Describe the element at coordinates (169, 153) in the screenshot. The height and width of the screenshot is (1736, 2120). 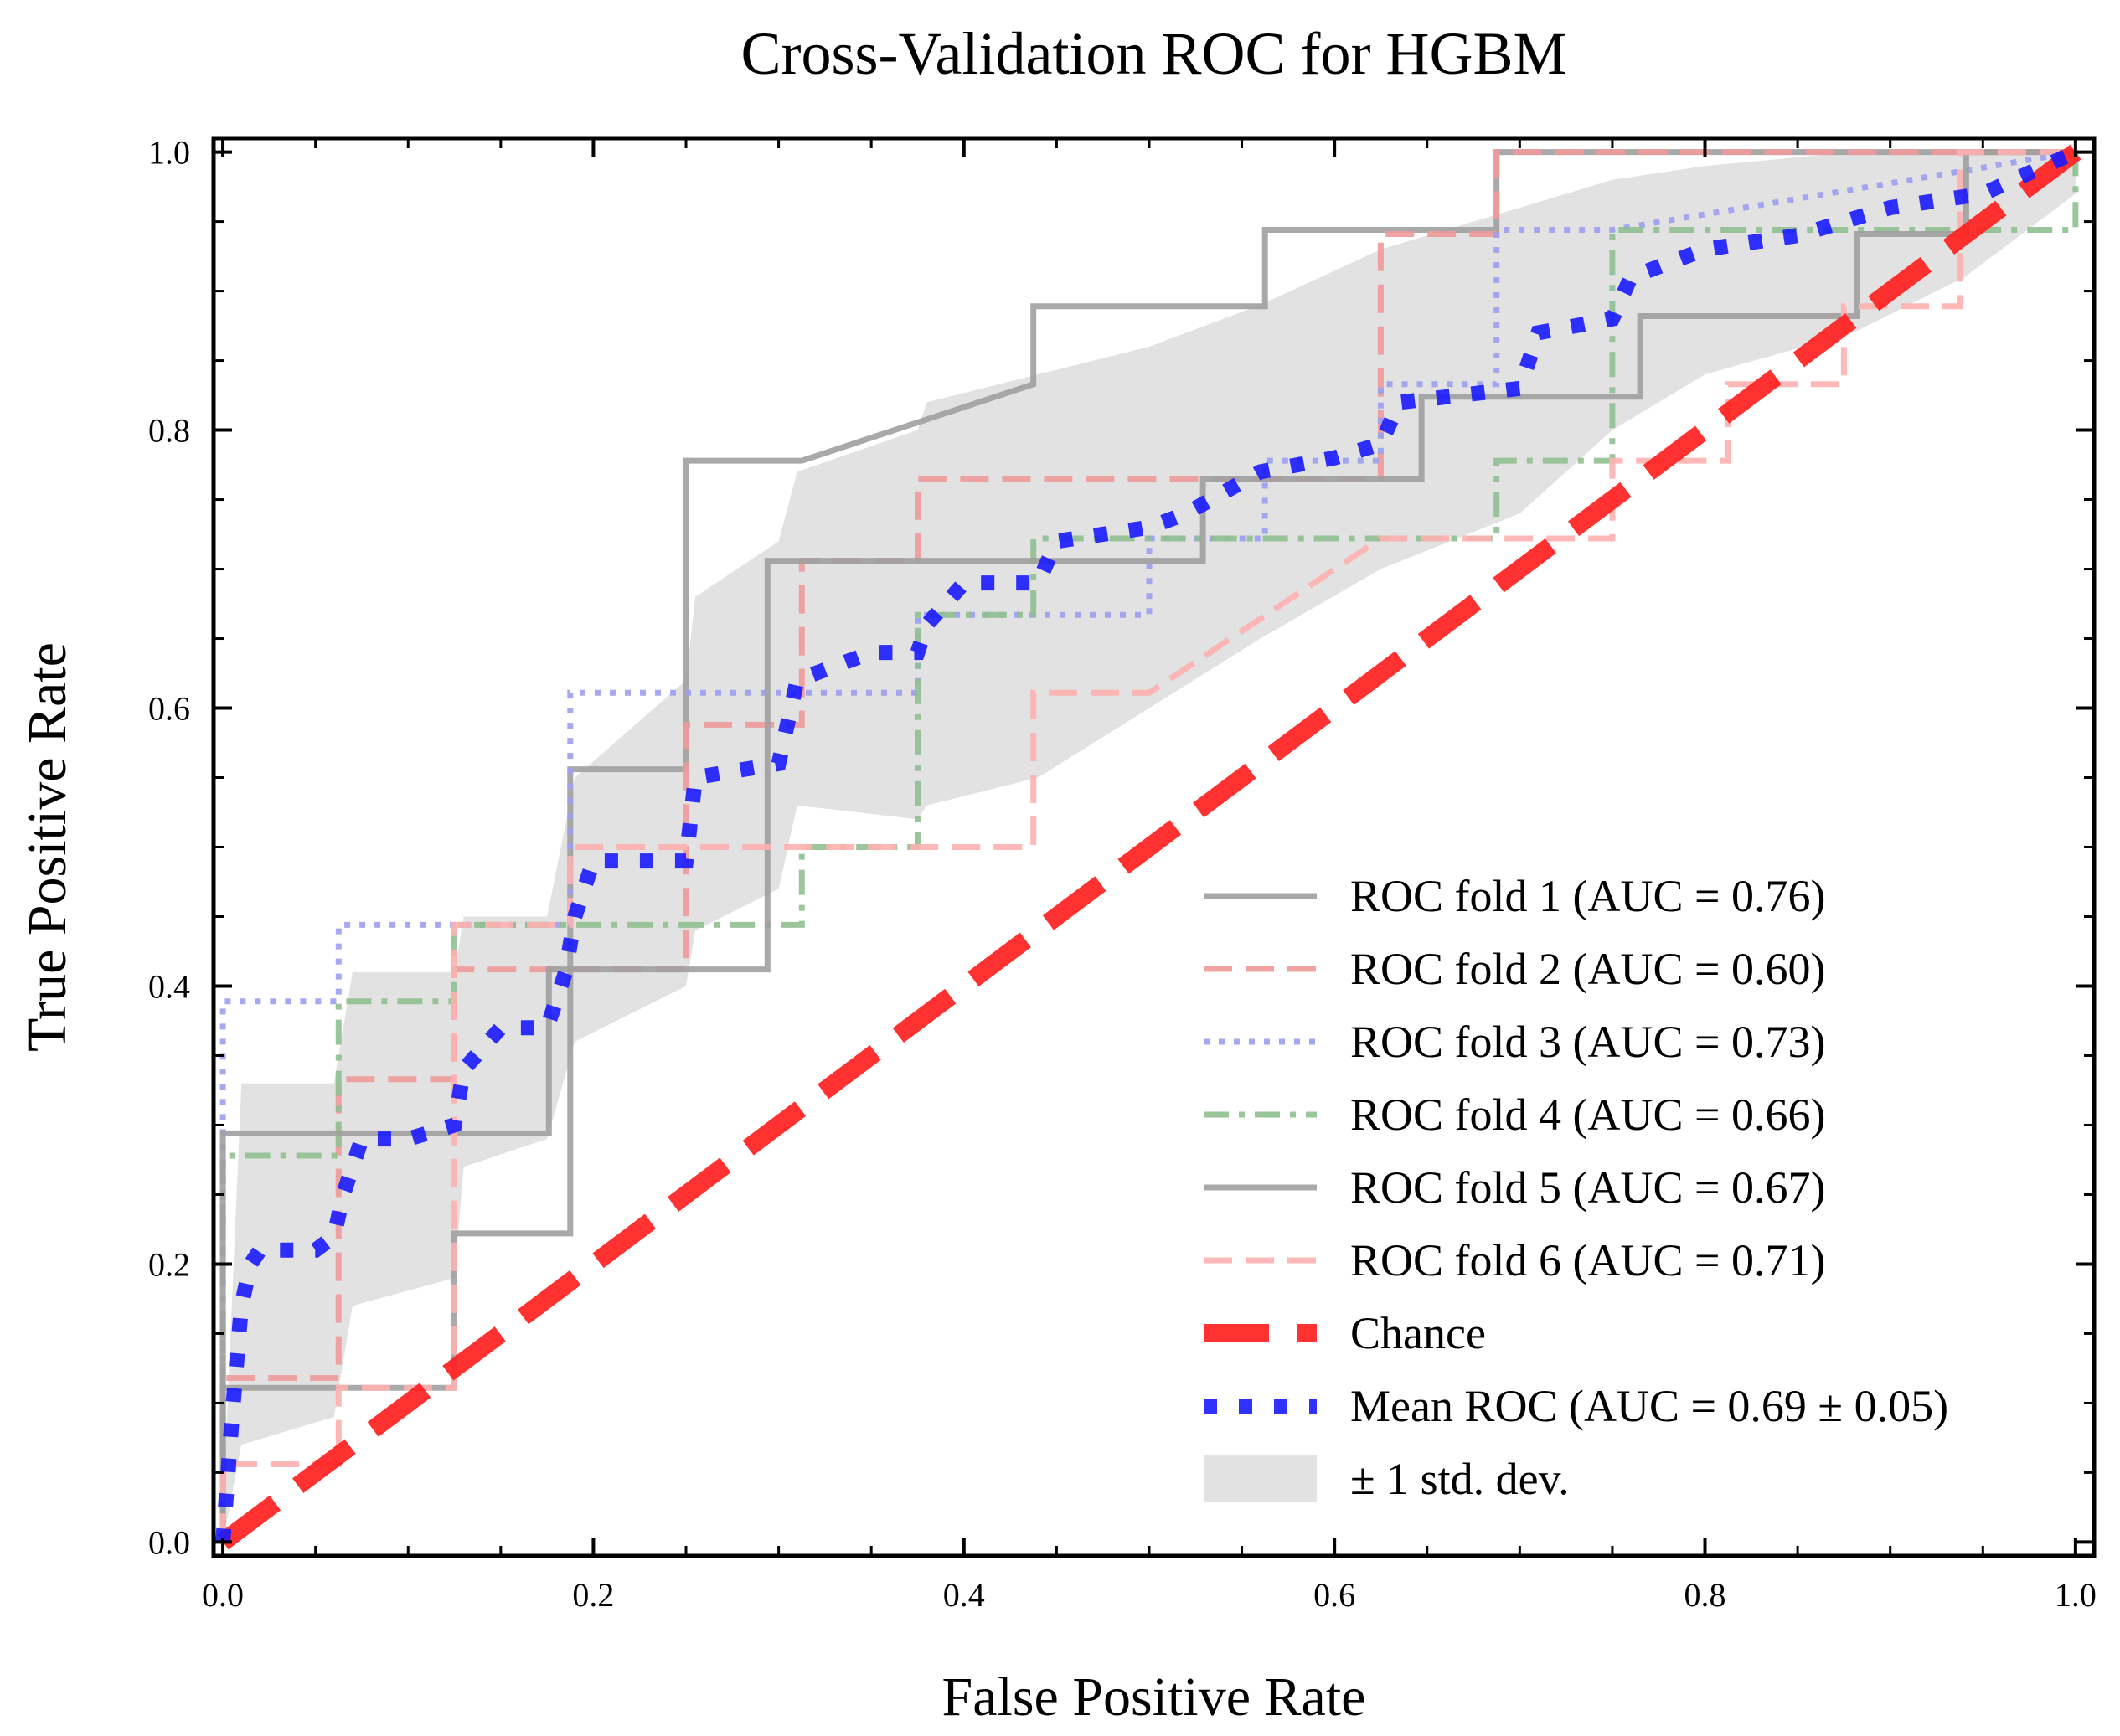
I see `y-tick-label: 1.0` at that location.